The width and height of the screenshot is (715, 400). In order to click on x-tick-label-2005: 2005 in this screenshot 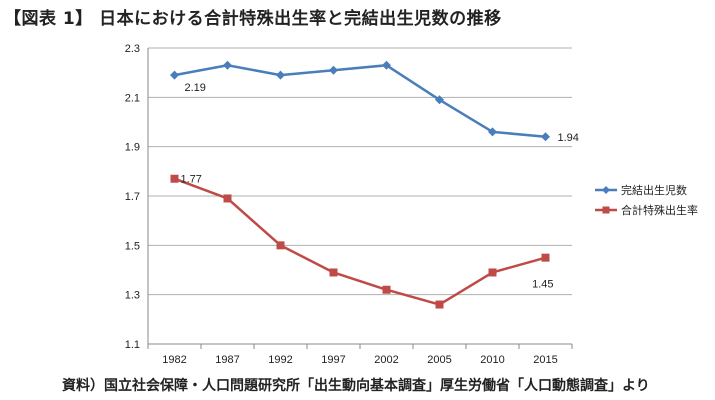, I will do `click(439, 360)`.